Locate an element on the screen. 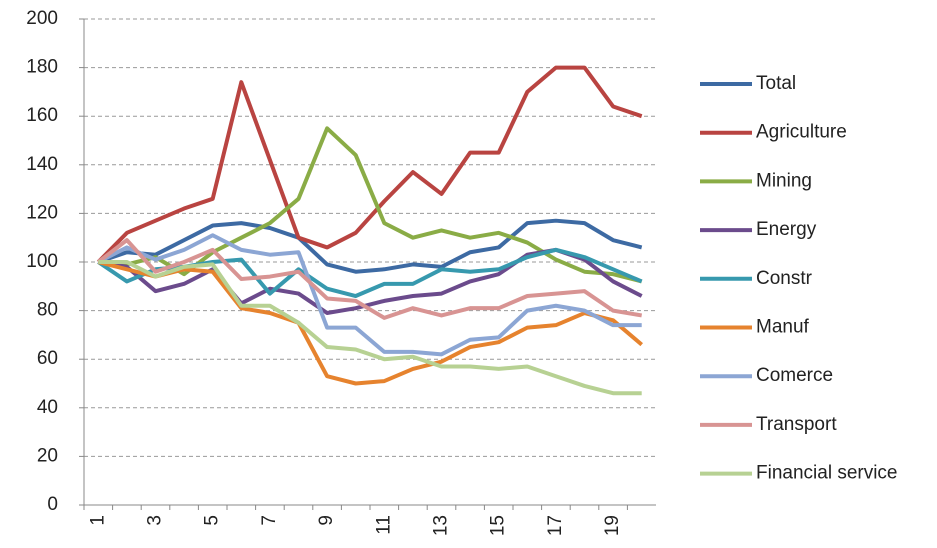 The image size is (937, 548). legend-label: Transport is located at coordinates (796, 424).